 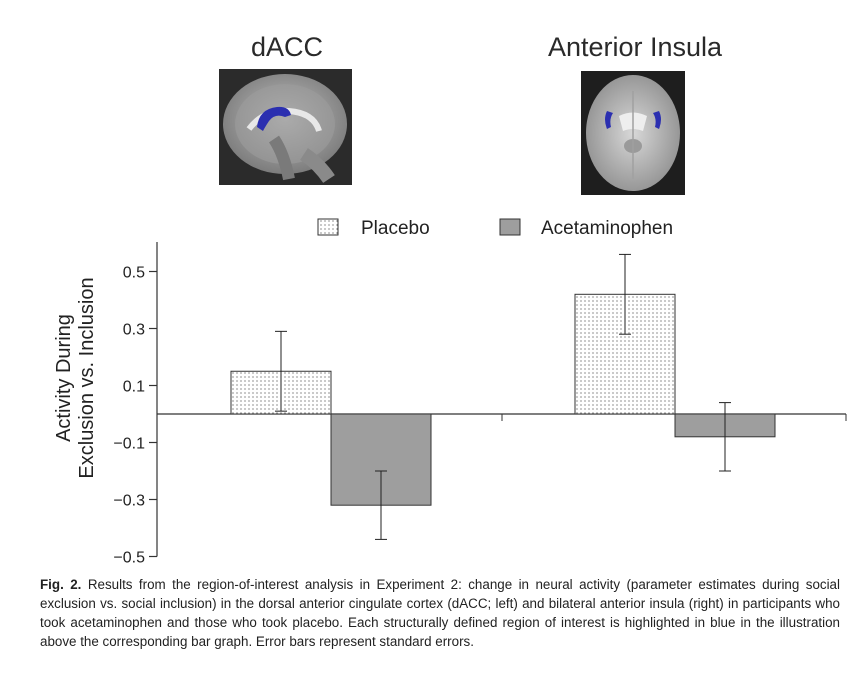 What do you see at coordinates (129, 444) in the screenshot?
I see `y-tick-label: −0.1` at bounding box center [129, 444].